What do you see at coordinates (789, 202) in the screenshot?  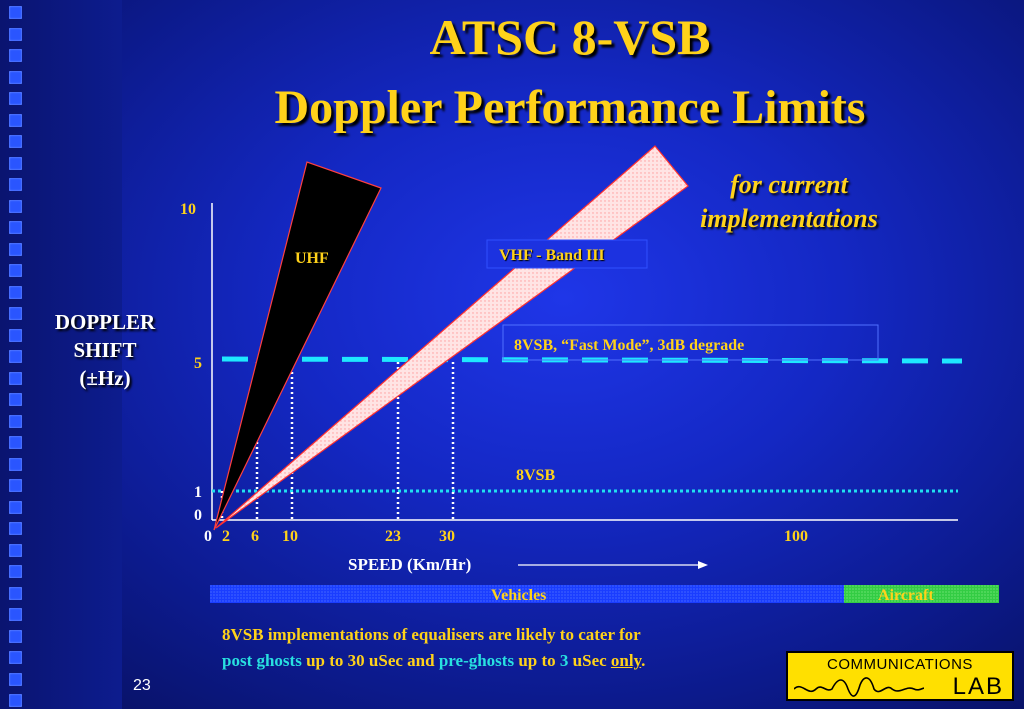 I see `subtitle: for current implementations` at bounding box center [789, 202].